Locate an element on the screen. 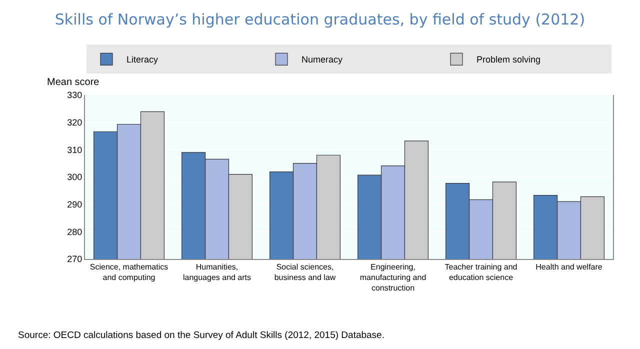 The width and height of the screenshot is (640, 349). chart-title: Skills of Norway’s higher education graduates, by field of study (2012) is located at coordinates (320, 19).